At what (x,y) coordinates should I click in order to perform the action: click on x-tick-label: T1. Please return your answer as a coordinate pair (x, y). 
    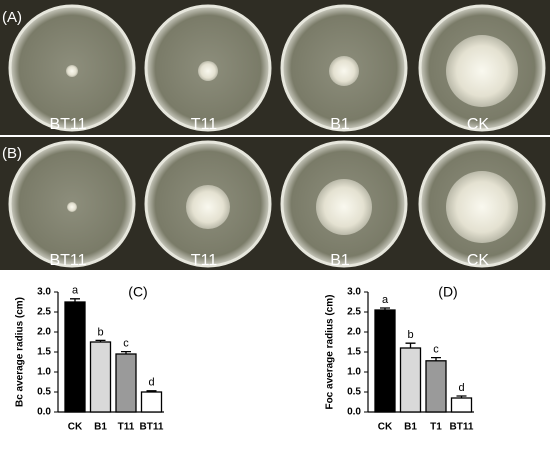
    Looking at the image, I should click on (436, 427).